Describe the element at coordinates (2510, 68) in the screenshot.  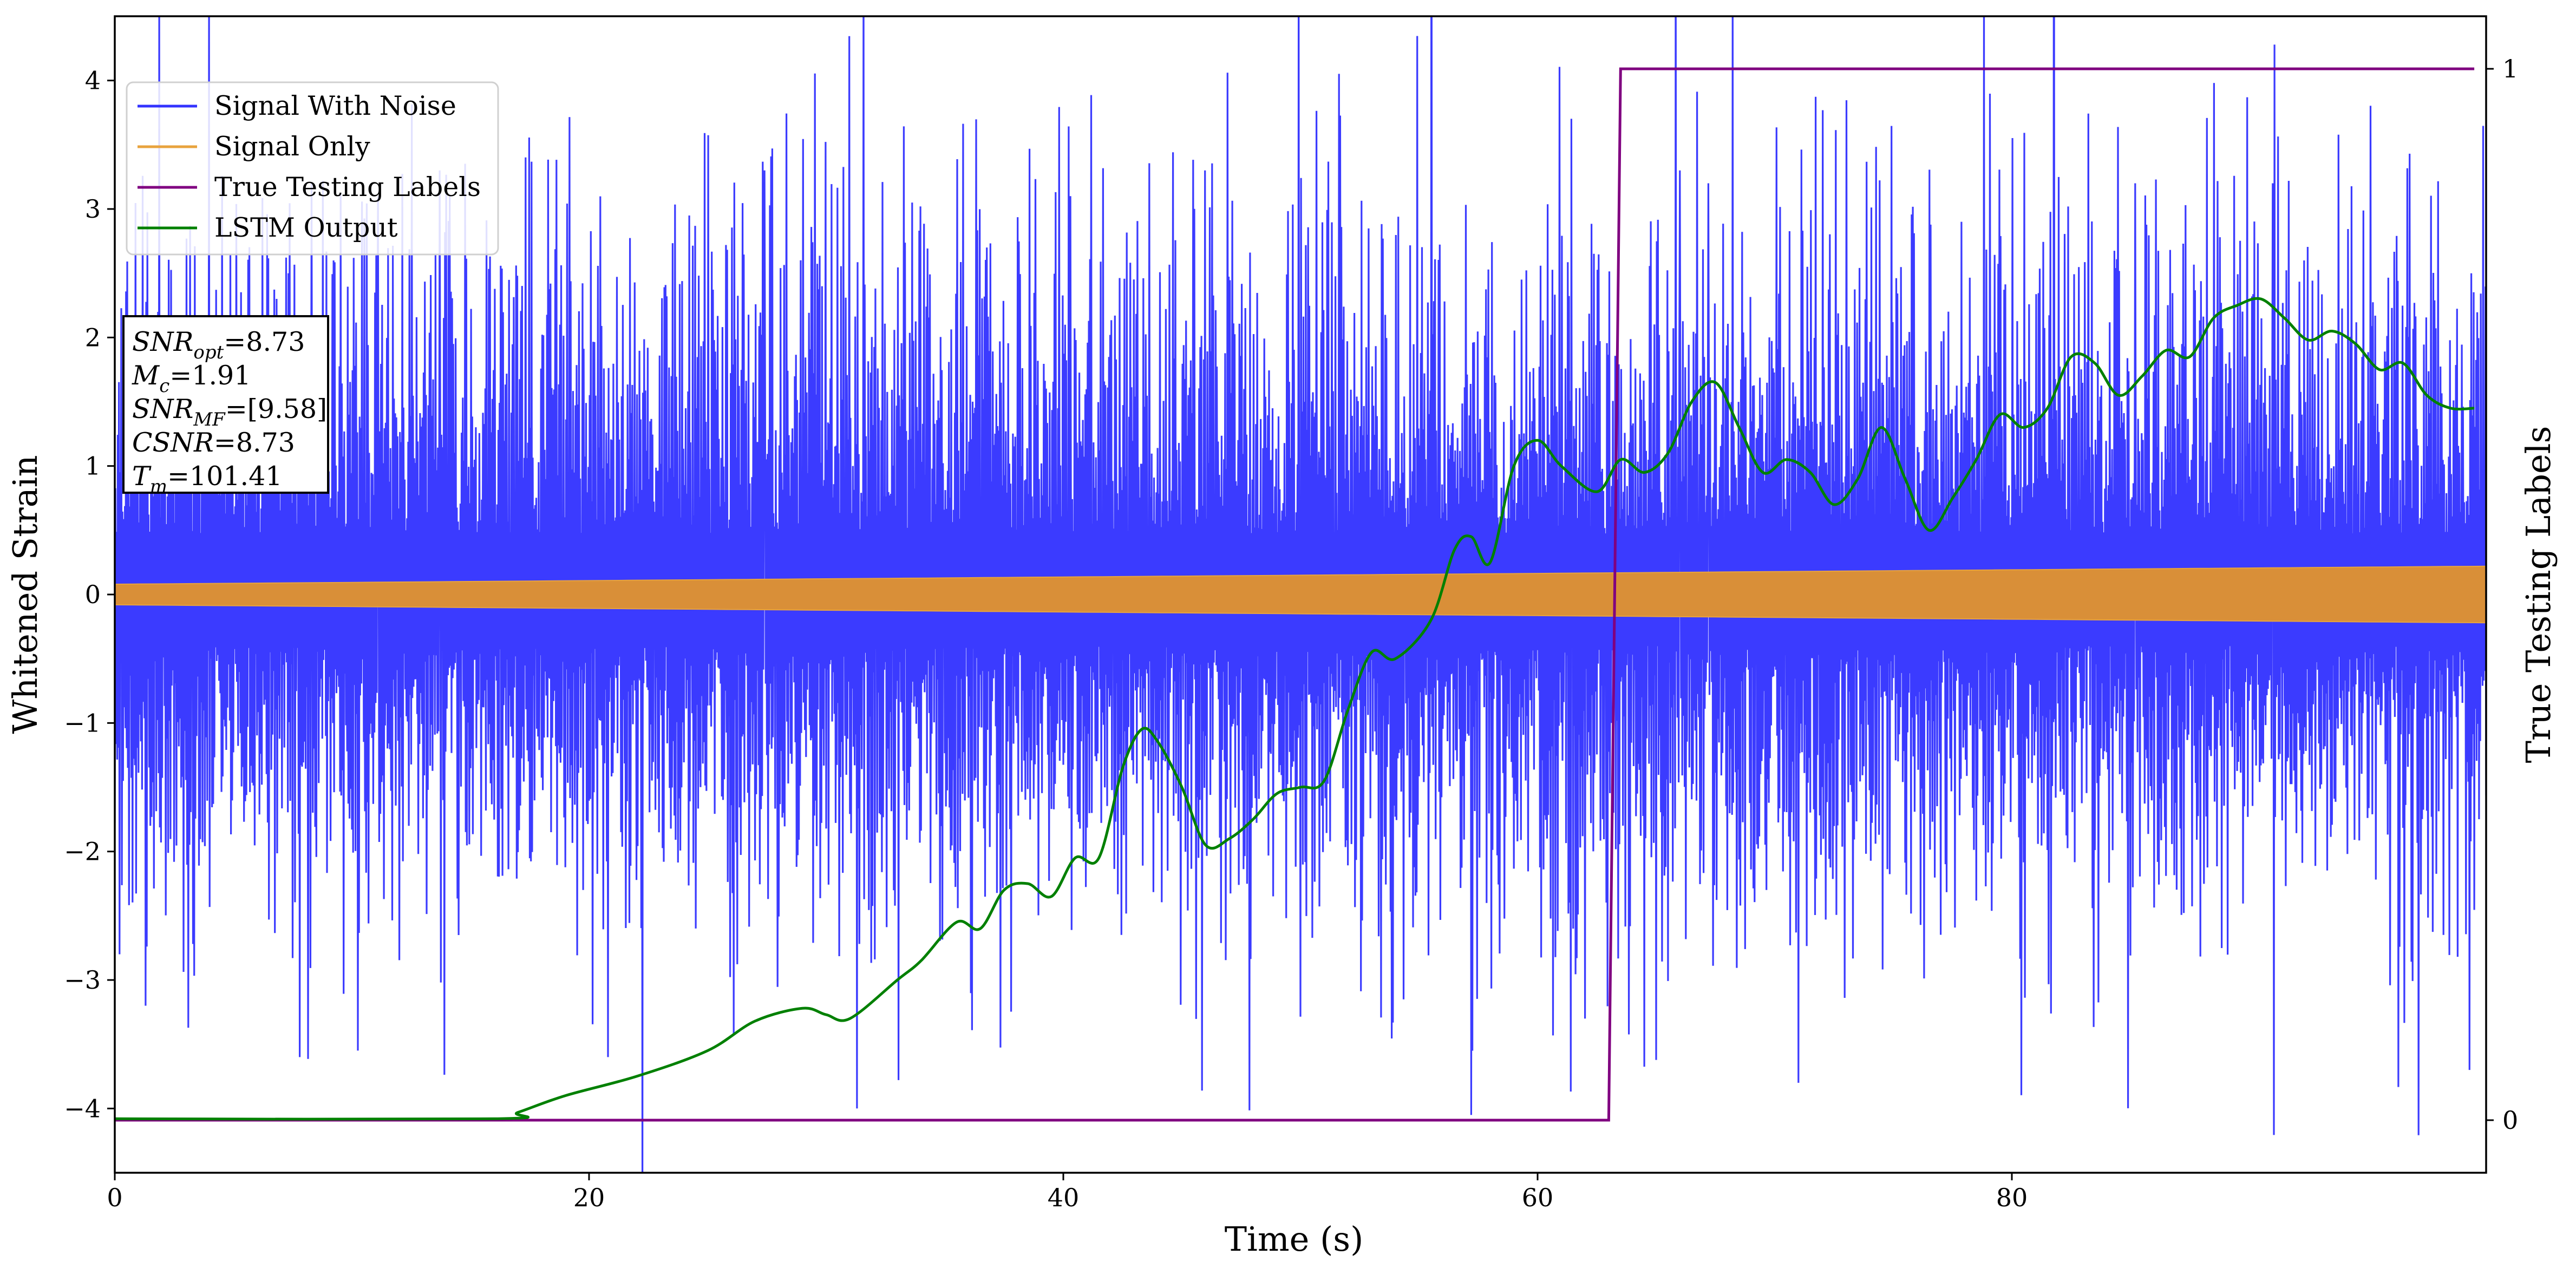
I see `y2-tick-label: 1` at that location.